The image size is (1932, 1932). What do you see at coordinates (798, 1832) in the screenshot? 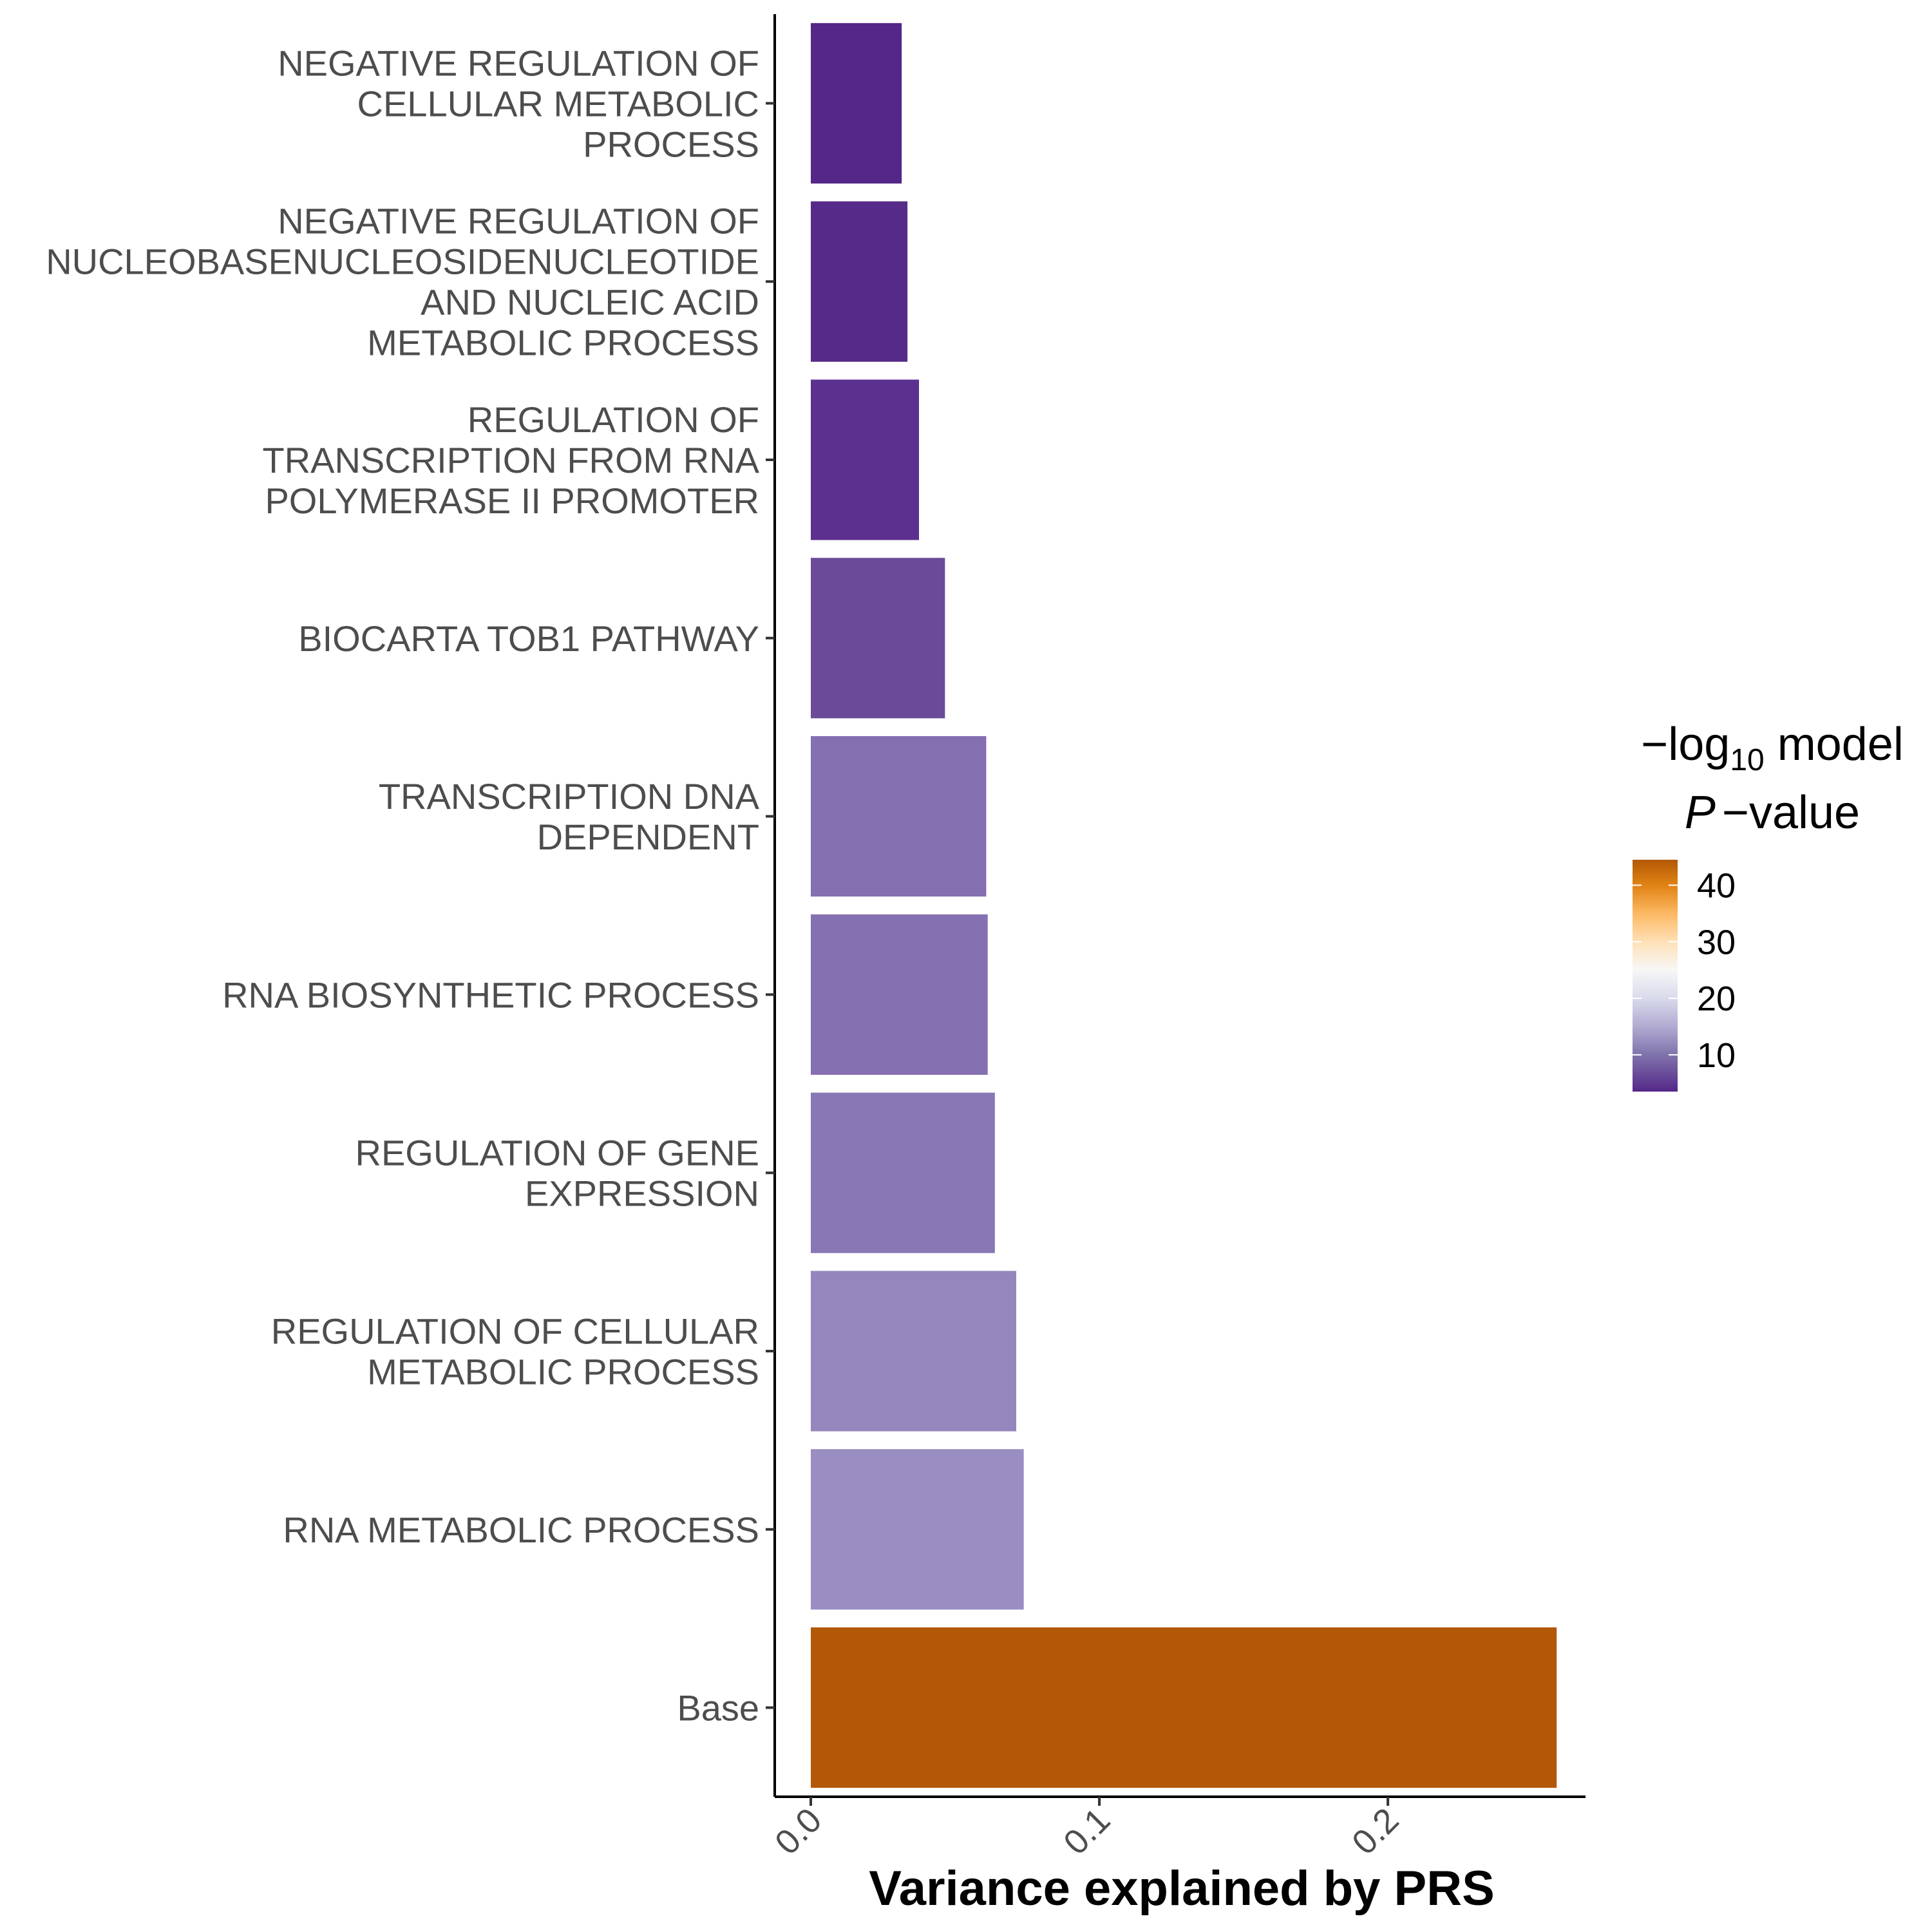
I see `x-tick-label: 0.0` at bounding box center [798, 1832].